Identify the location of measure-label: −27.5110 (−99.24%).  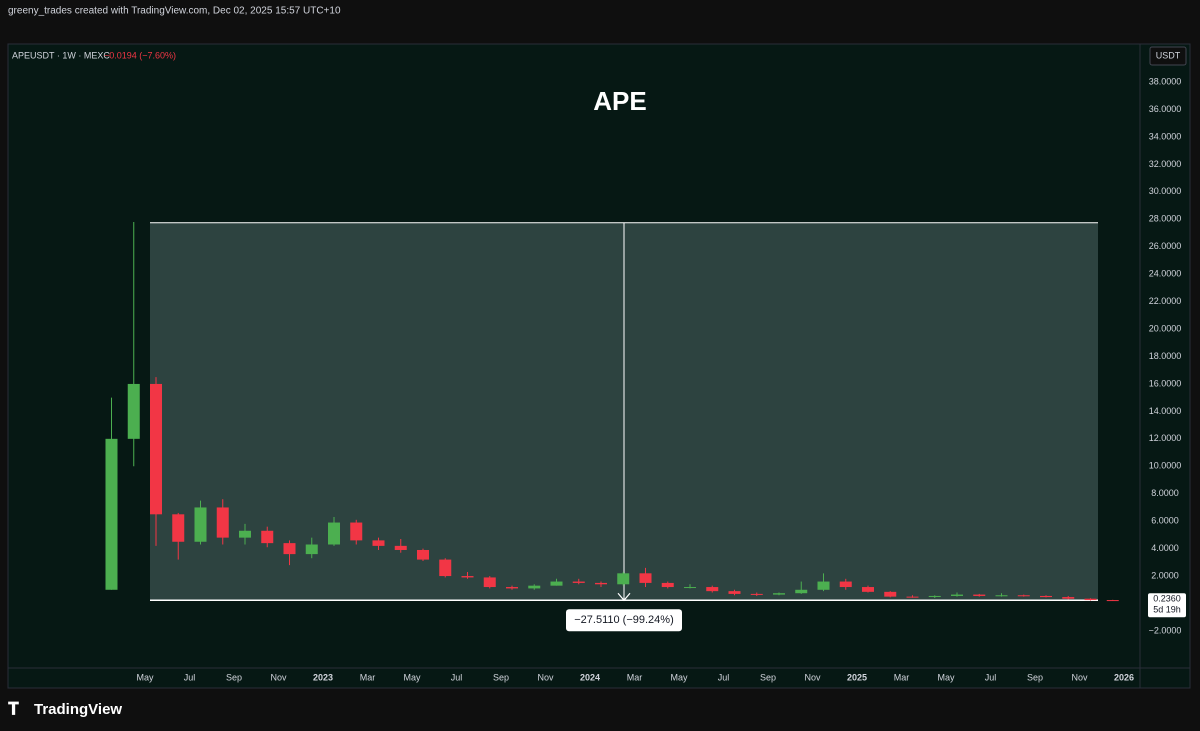
(623, 620).